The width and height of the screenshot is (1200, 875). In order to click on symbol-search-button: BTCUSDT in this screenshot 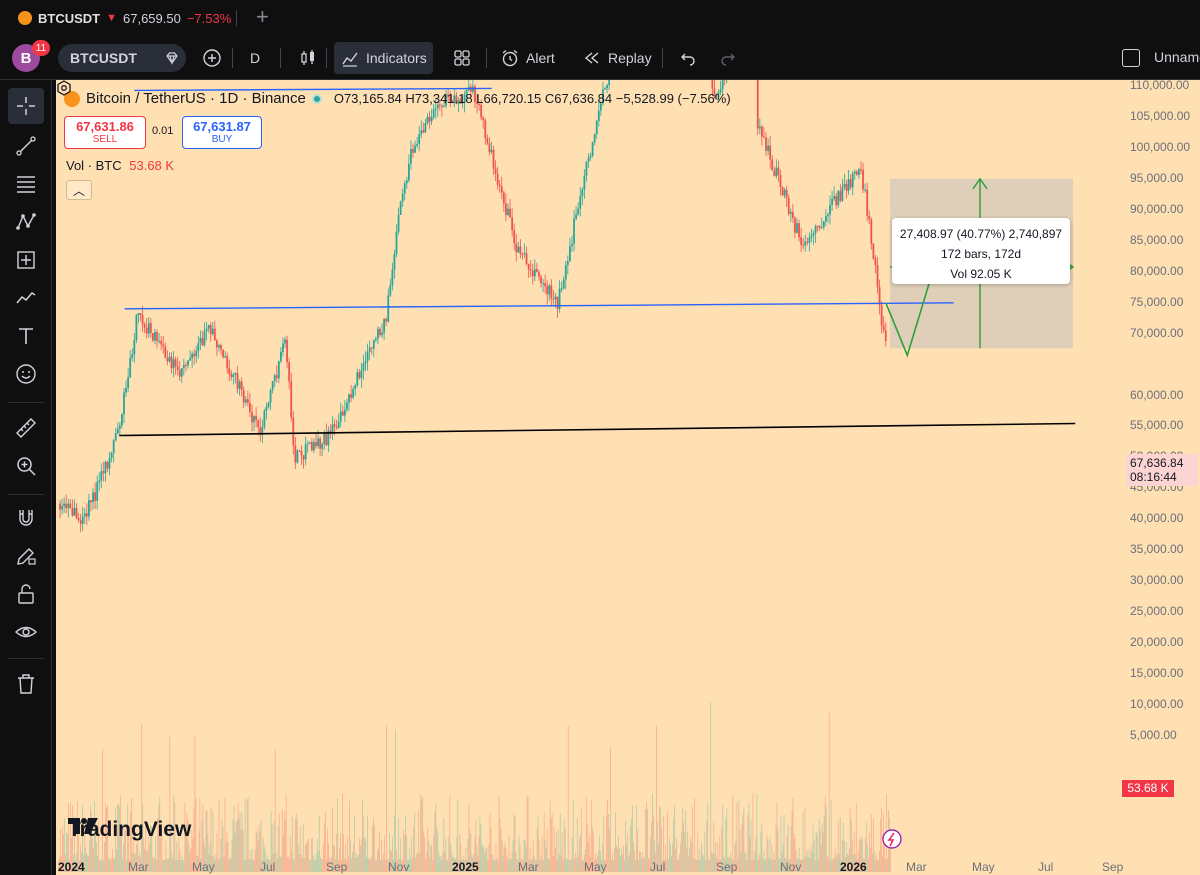, I will do `click(122, 58)`.